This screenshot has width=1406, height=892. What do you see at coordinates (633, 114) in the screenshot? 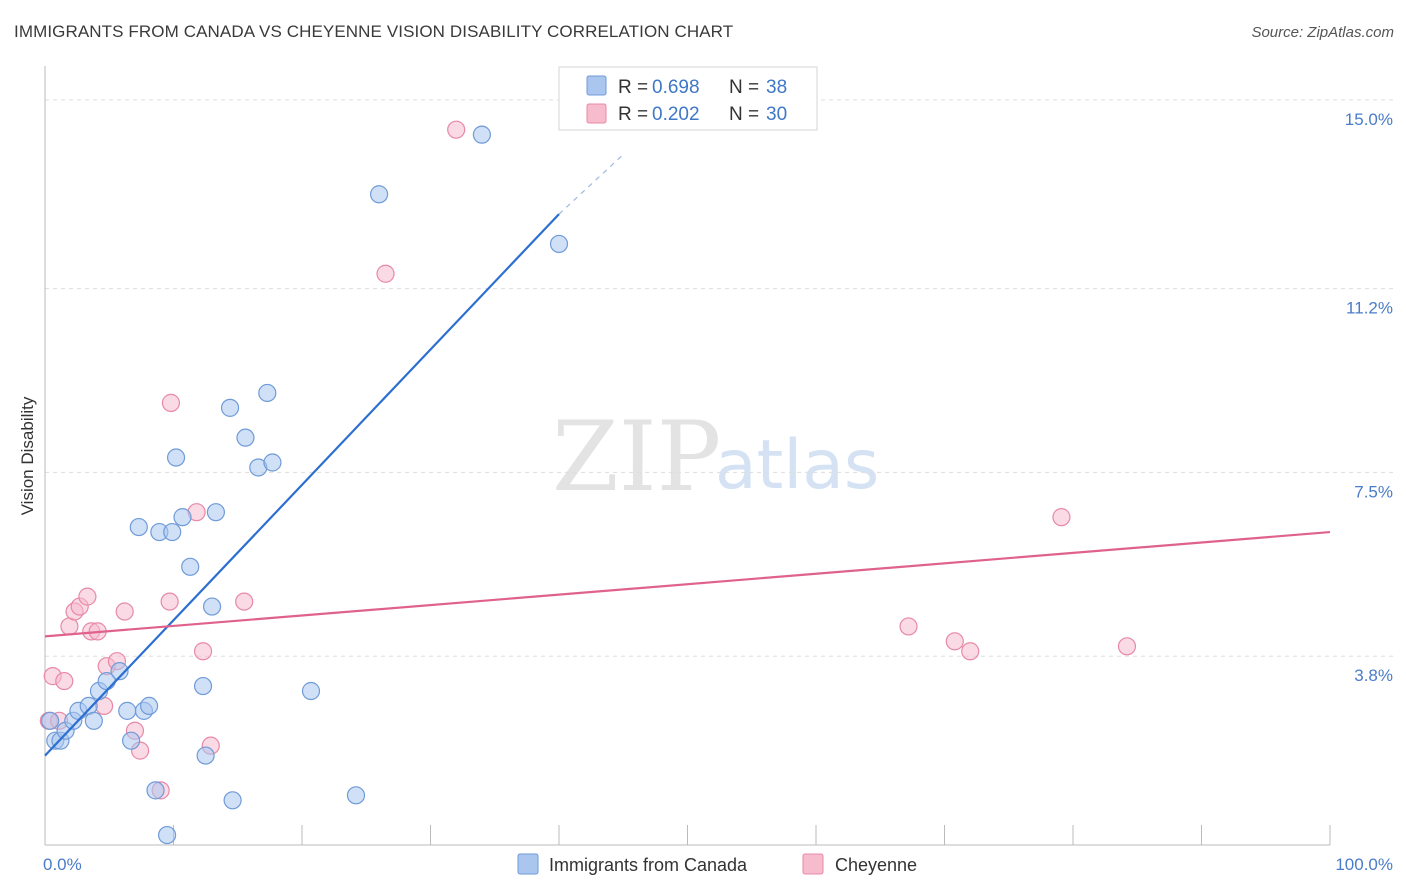
I see `legend-r-label-cheyenne: R =` at bounding box center [633, 114].